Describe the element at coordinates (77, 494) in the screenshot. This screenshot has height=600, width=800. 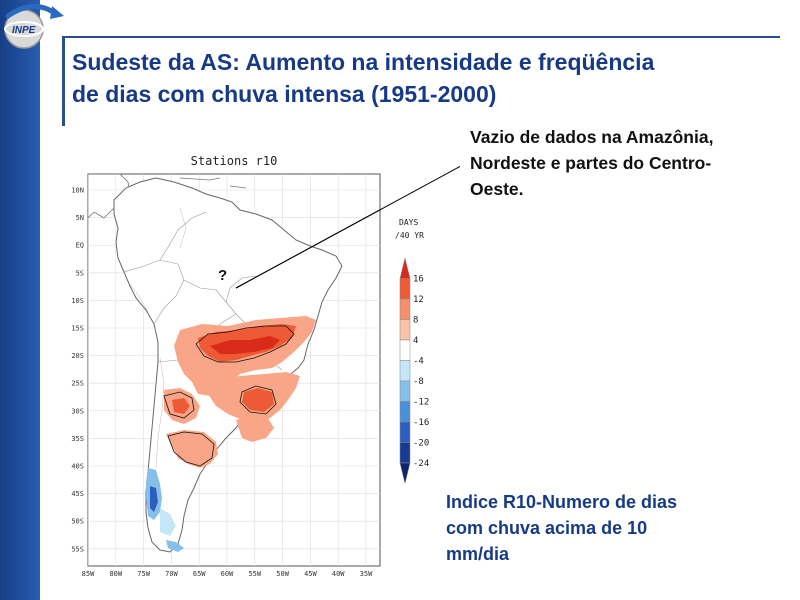
I see `lat-label: 45S` at that location.